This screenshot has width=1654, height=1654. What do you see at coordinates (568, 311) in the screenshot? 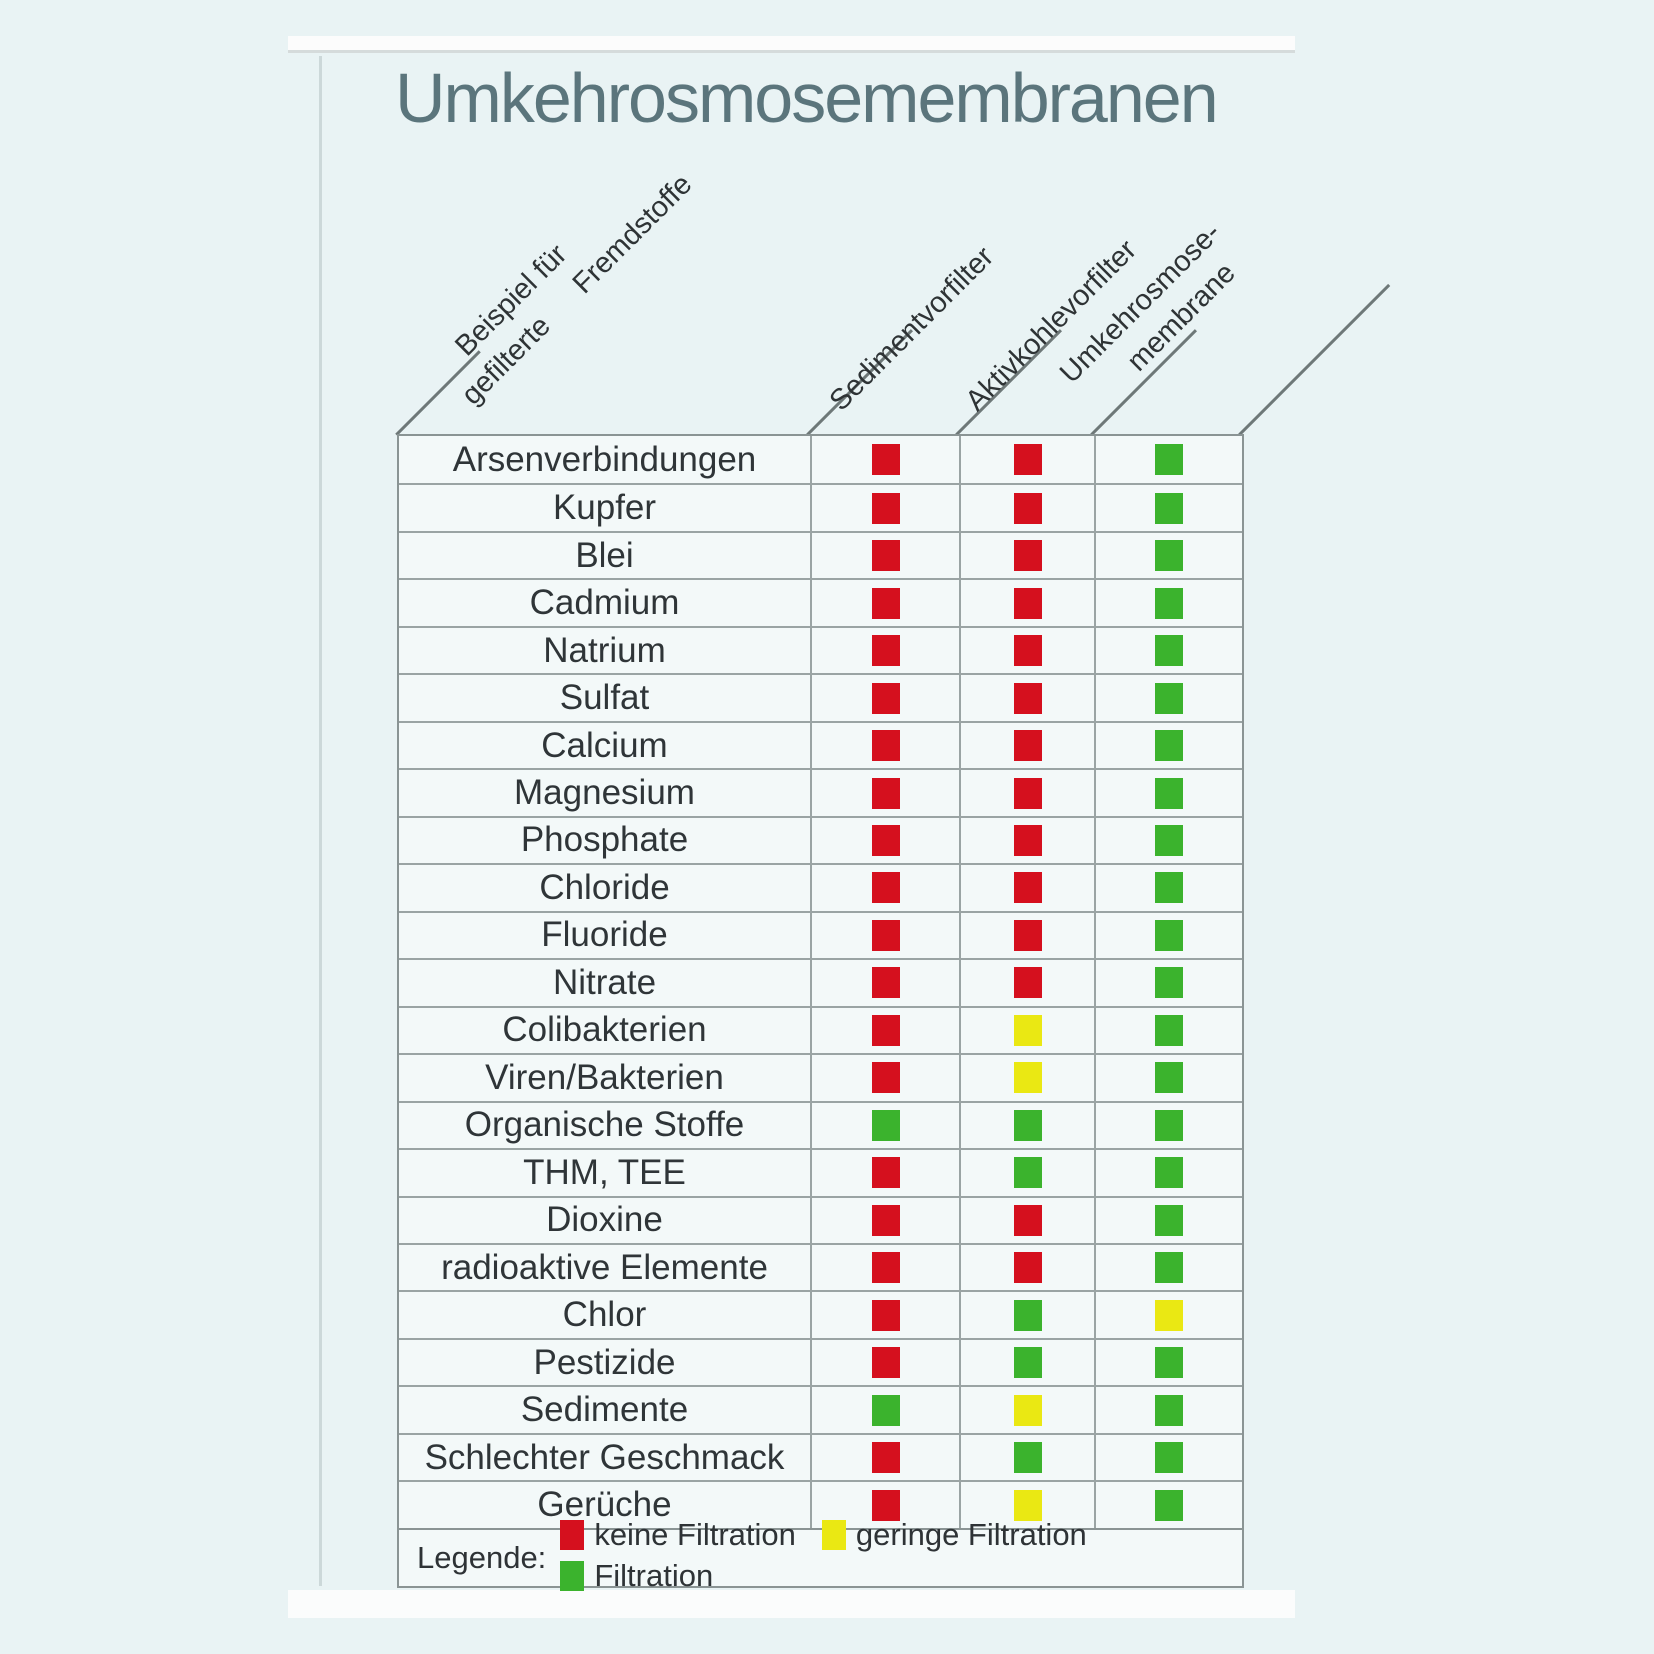
I see `header-gap` at bounding box center [568, 311].